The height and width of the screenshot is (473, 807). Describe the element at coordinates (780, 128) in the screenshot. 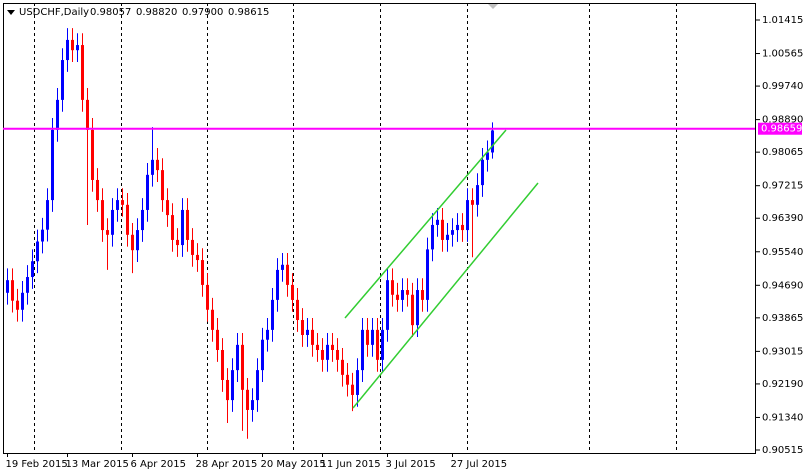

I see `price-label-box` at that location.